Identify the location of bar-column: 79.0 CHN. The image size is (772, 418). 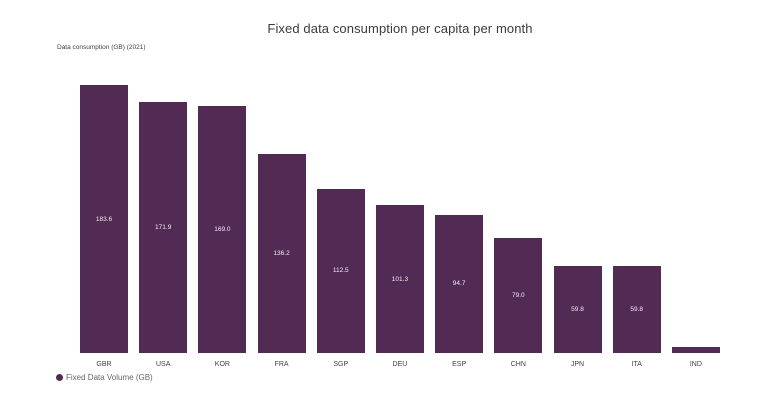
(518, 226).